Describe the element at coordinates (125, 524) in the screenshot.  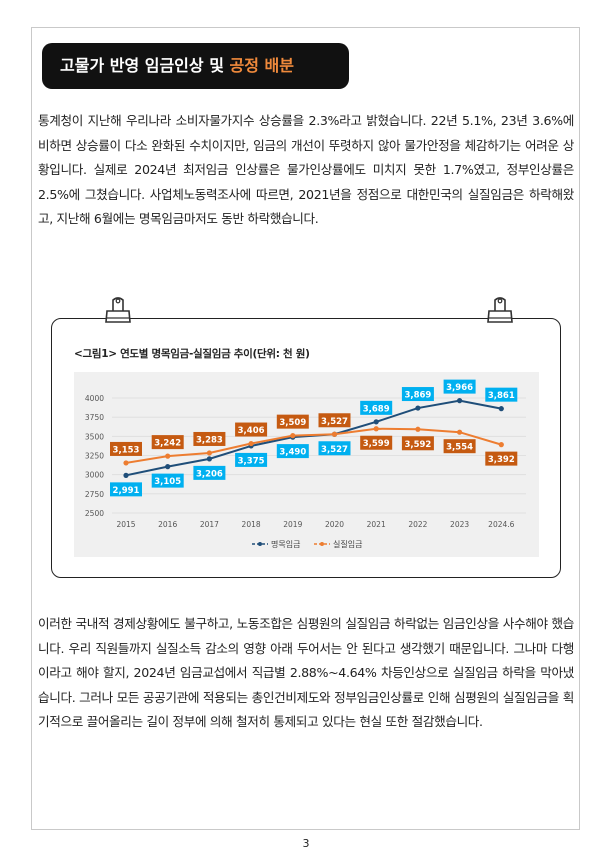
I see `x-tick-label: 2015` at that location.